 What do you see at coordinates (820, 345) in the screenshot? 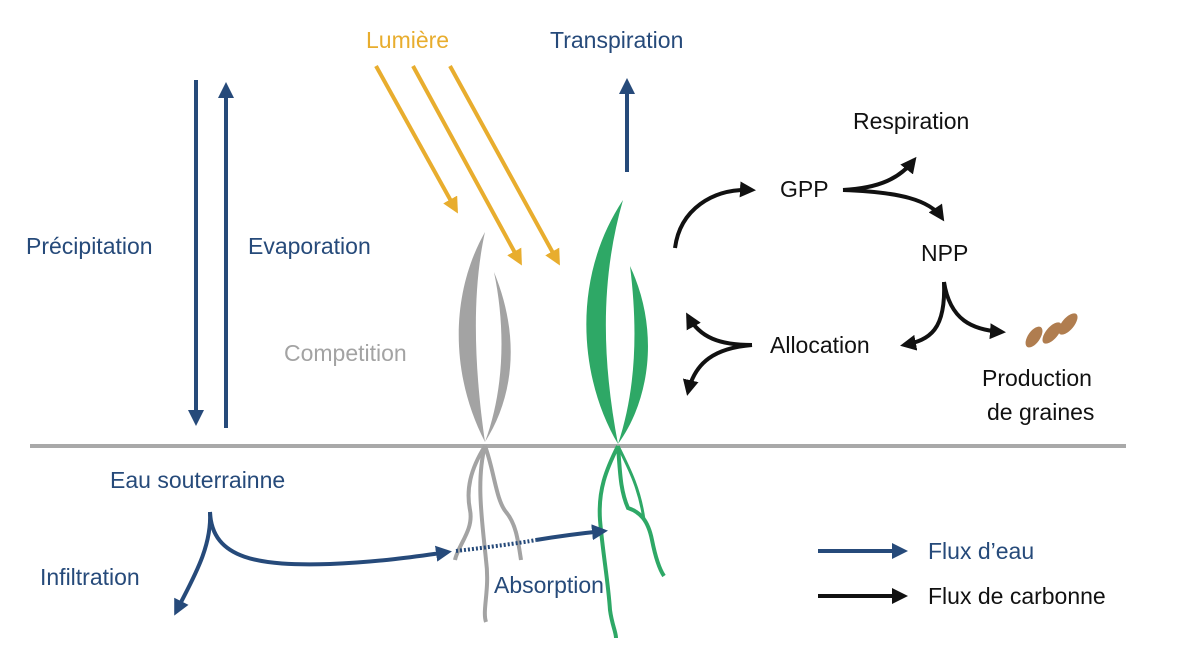
I see `allocation-label: Allocation` at bounding box center [820, 345].